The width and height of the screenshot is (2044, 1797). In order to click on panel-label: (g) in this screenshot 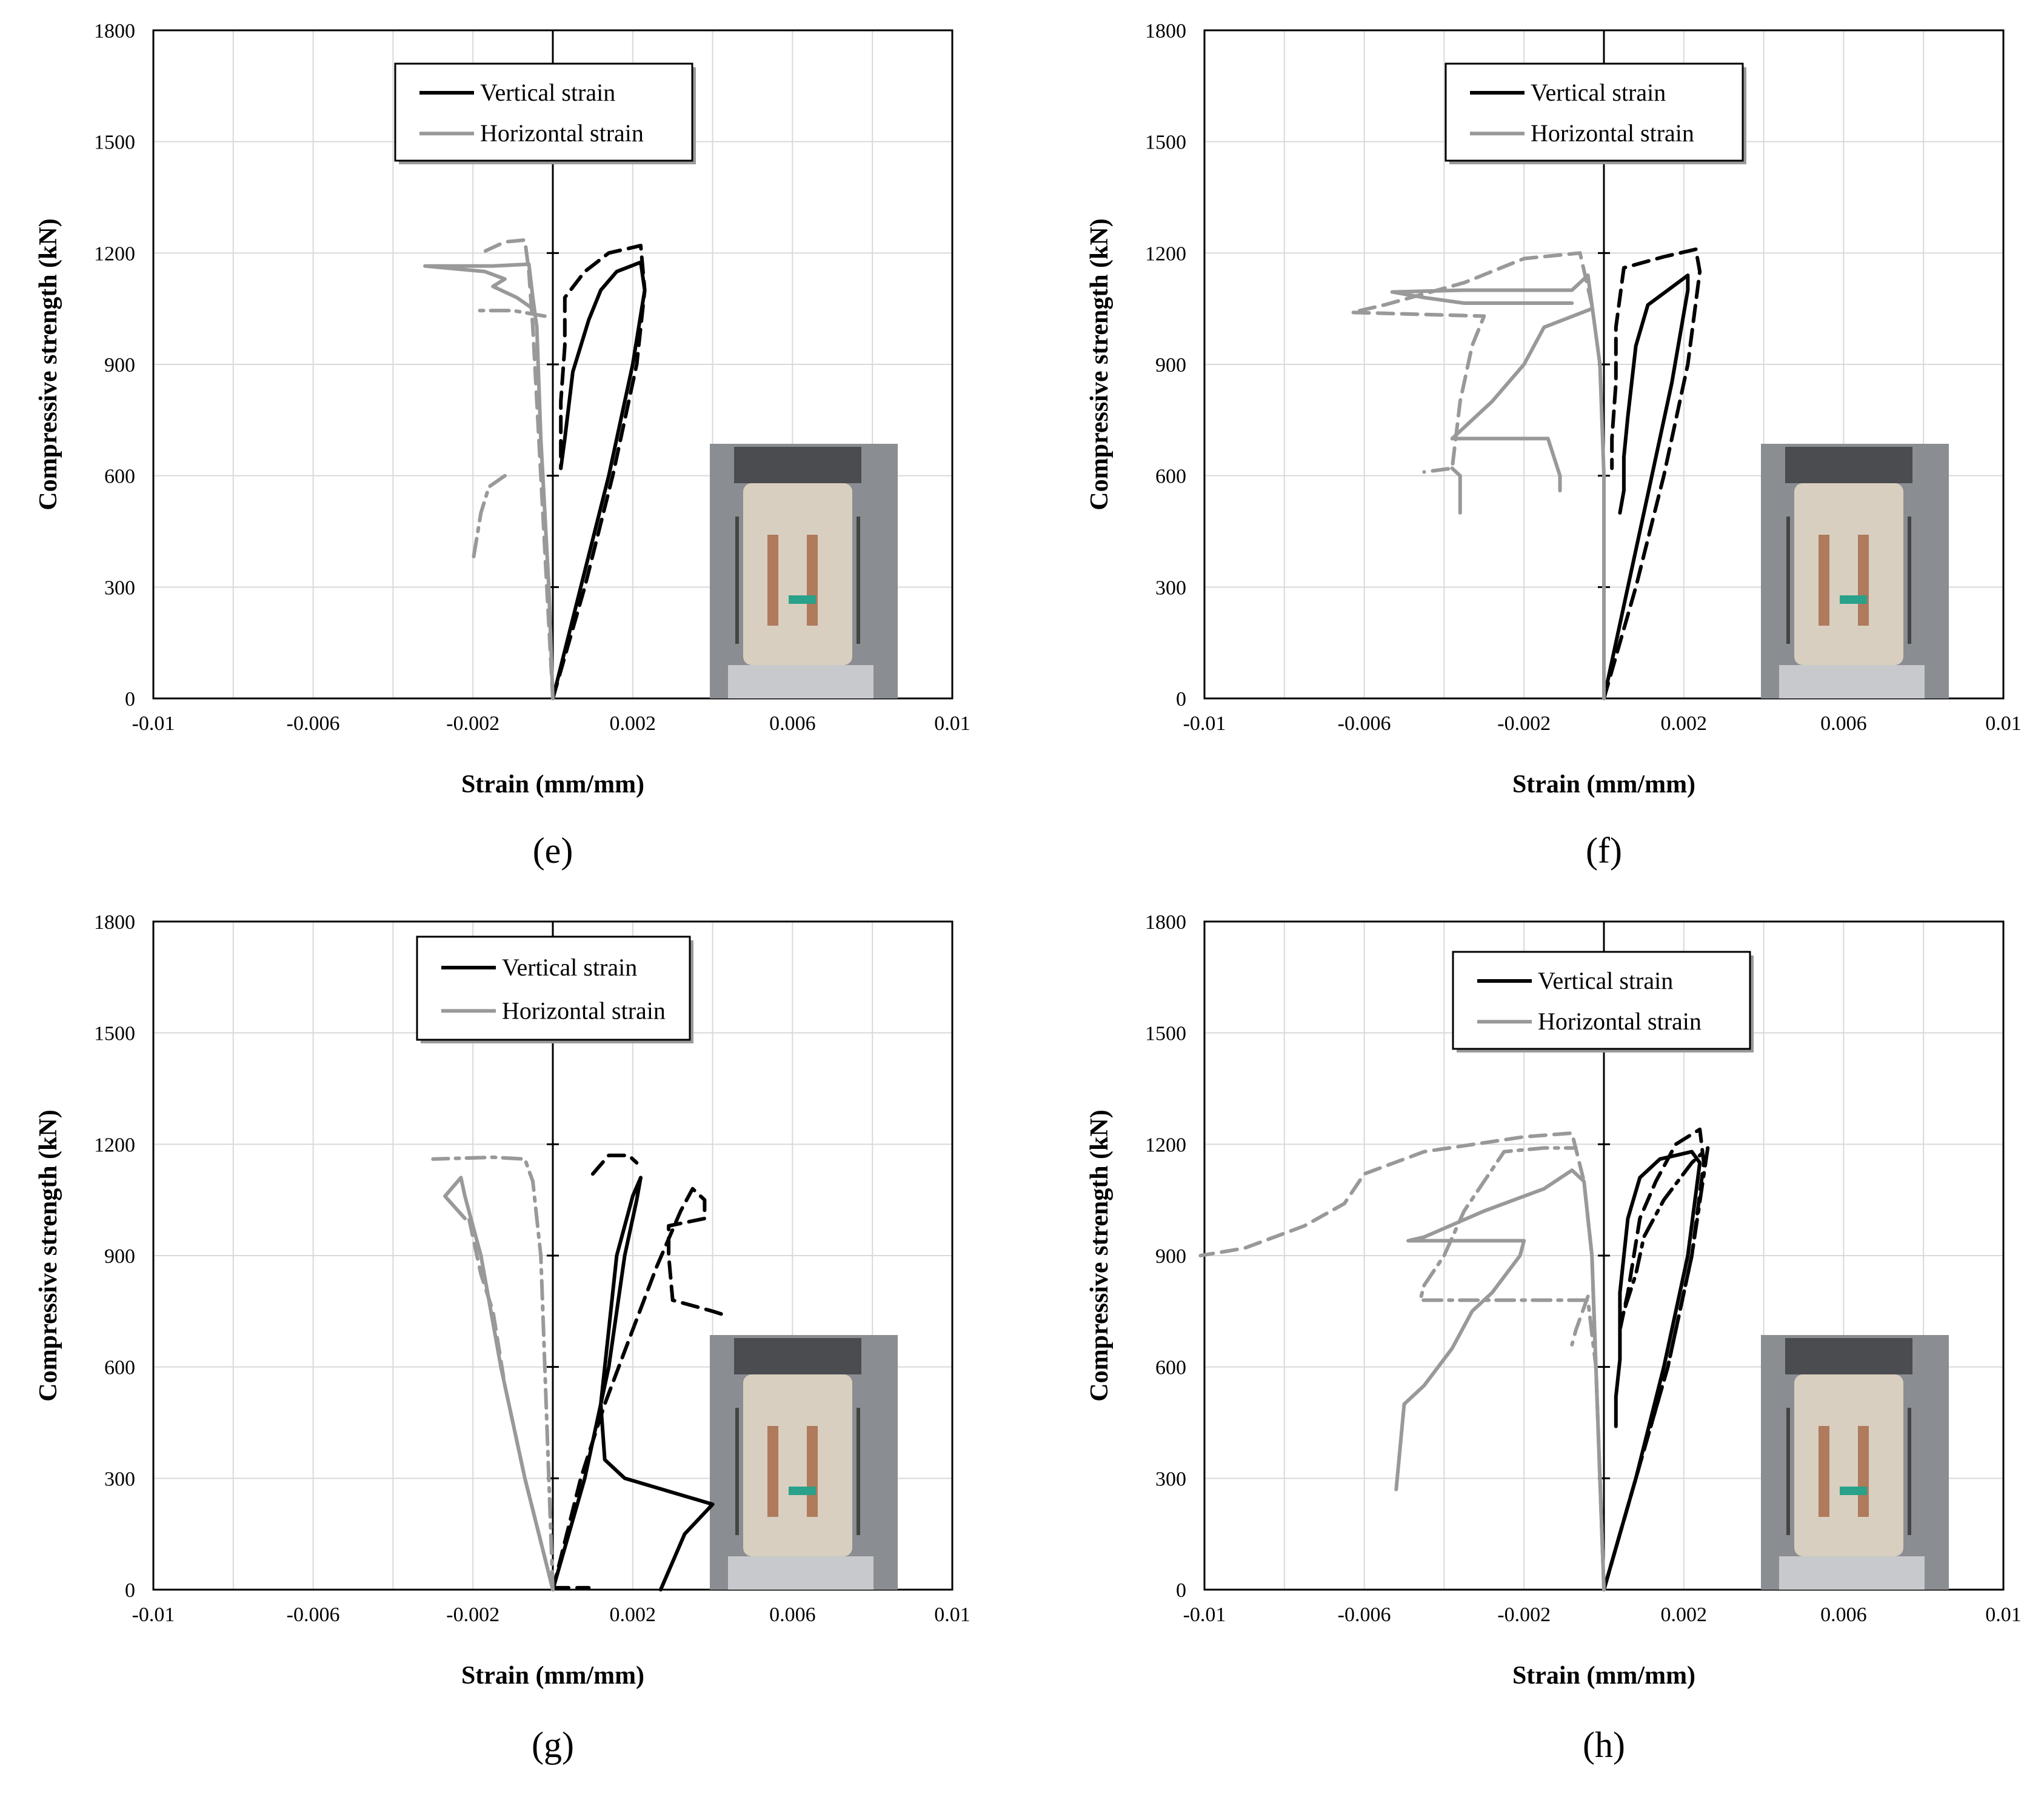, I will do `click(553, 1745)`.